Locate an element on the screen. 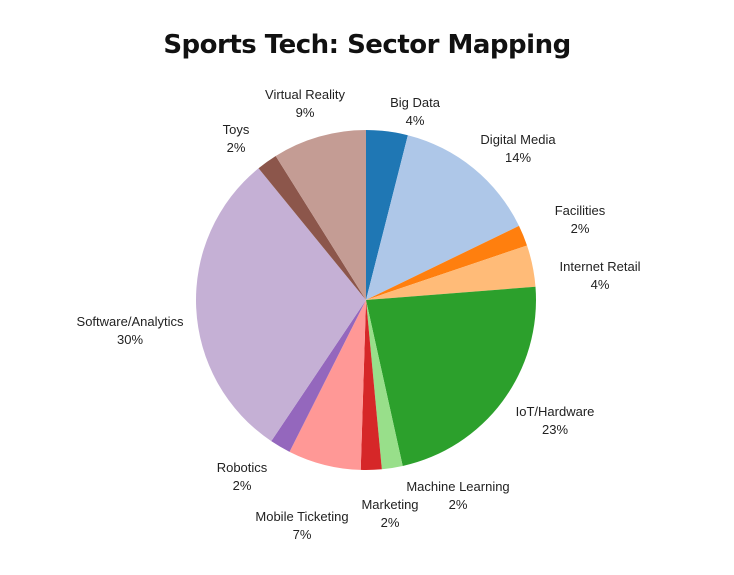  slice-label-name: Machine Learning is located at coordinates (458, 486).